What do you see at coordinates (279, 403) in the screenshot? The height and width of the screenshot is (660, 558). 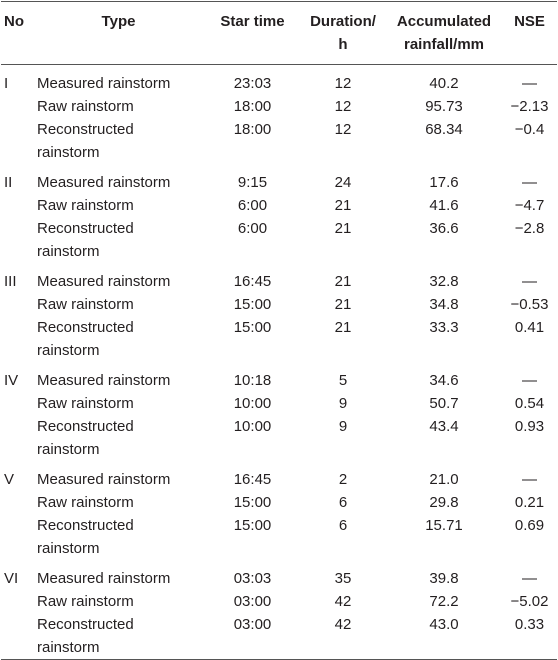 I see `table-row: Raw rainstorm 10:00 9 50.7 0.54` at bounding box center [279, 403].